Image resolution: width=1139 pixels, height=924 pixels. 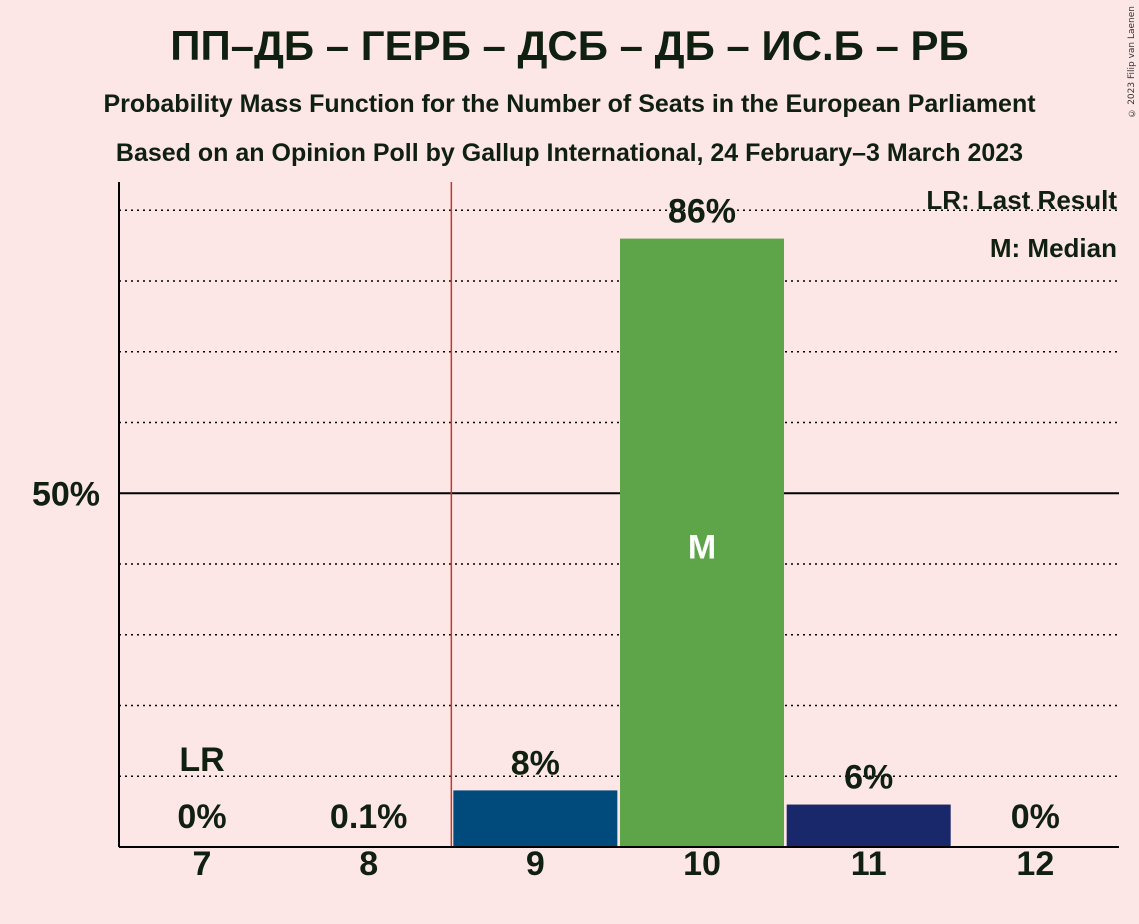 What do you see at coordinates (869, 864) in the screenshot?
I see `x-tick-label-11: 11` at bounding box center [869, 864].